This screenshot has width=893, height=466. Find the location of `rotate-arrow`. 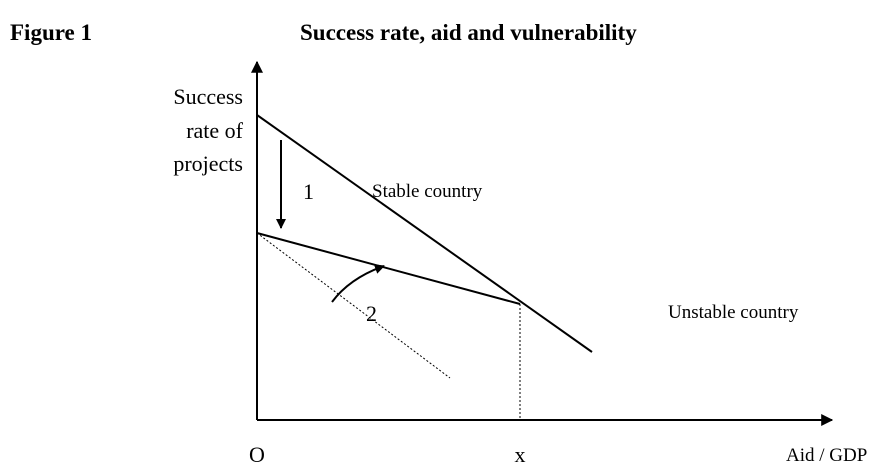

rotate-arrow is located at coordinates (358, 283).